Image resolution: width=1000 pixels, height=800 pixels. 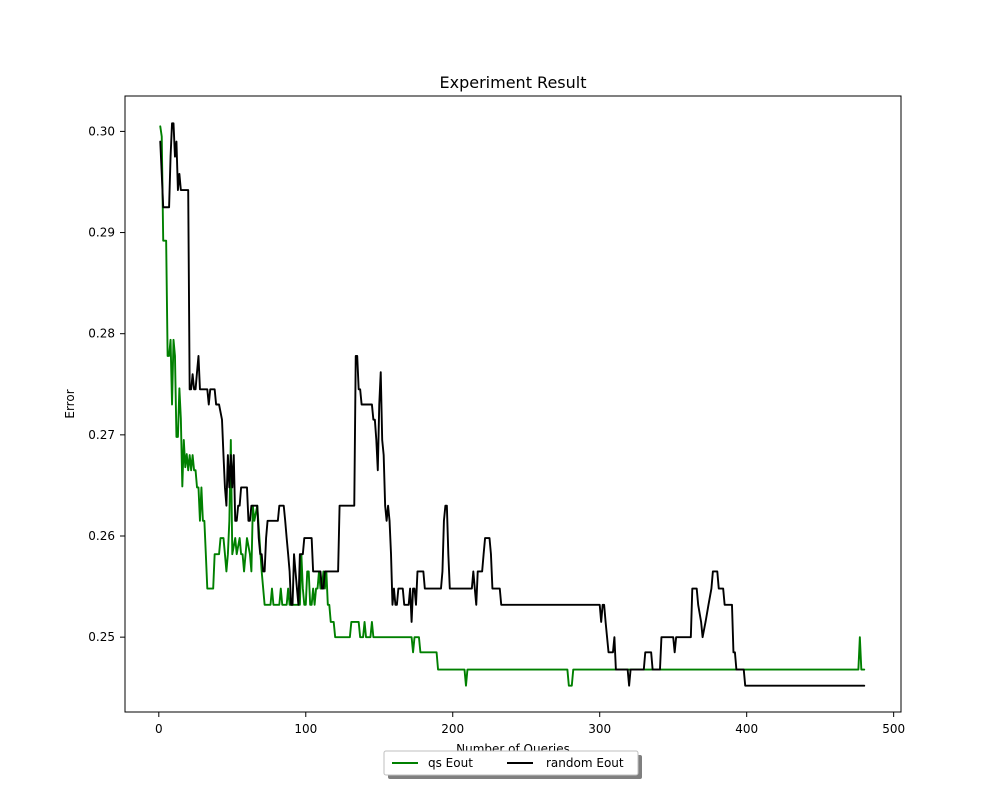 I want to click on x-tick-label-400: 400, so click(x=746, y=729).